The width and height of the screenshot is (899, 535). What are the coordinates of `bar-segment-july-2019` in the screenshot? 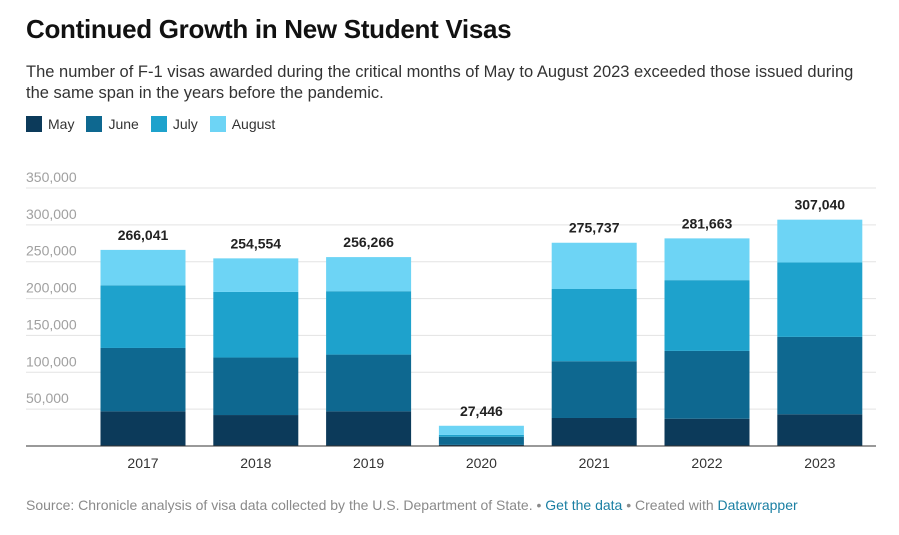 It's located at (369, 323).